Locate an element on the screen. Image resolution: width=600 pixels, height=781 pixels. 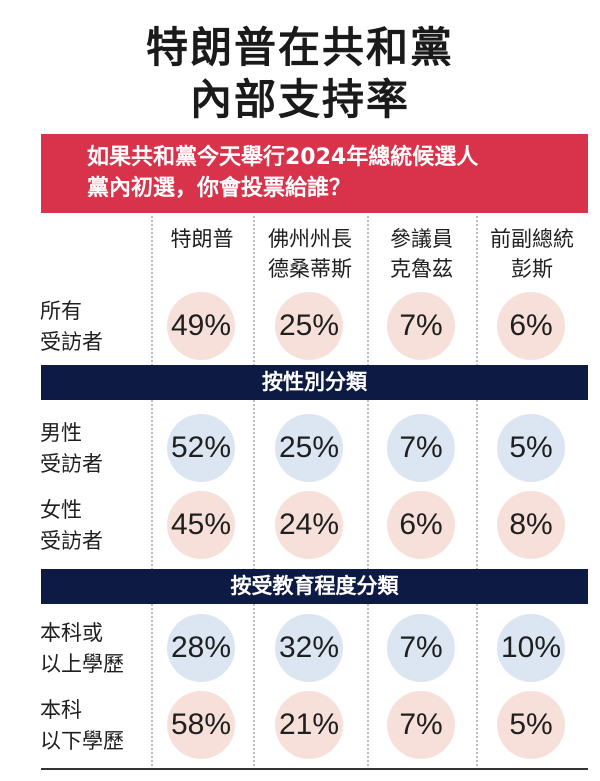
question-line1: 如果共和黨今天舉行2024年總統候選人 is located at coordinates (283, 157).